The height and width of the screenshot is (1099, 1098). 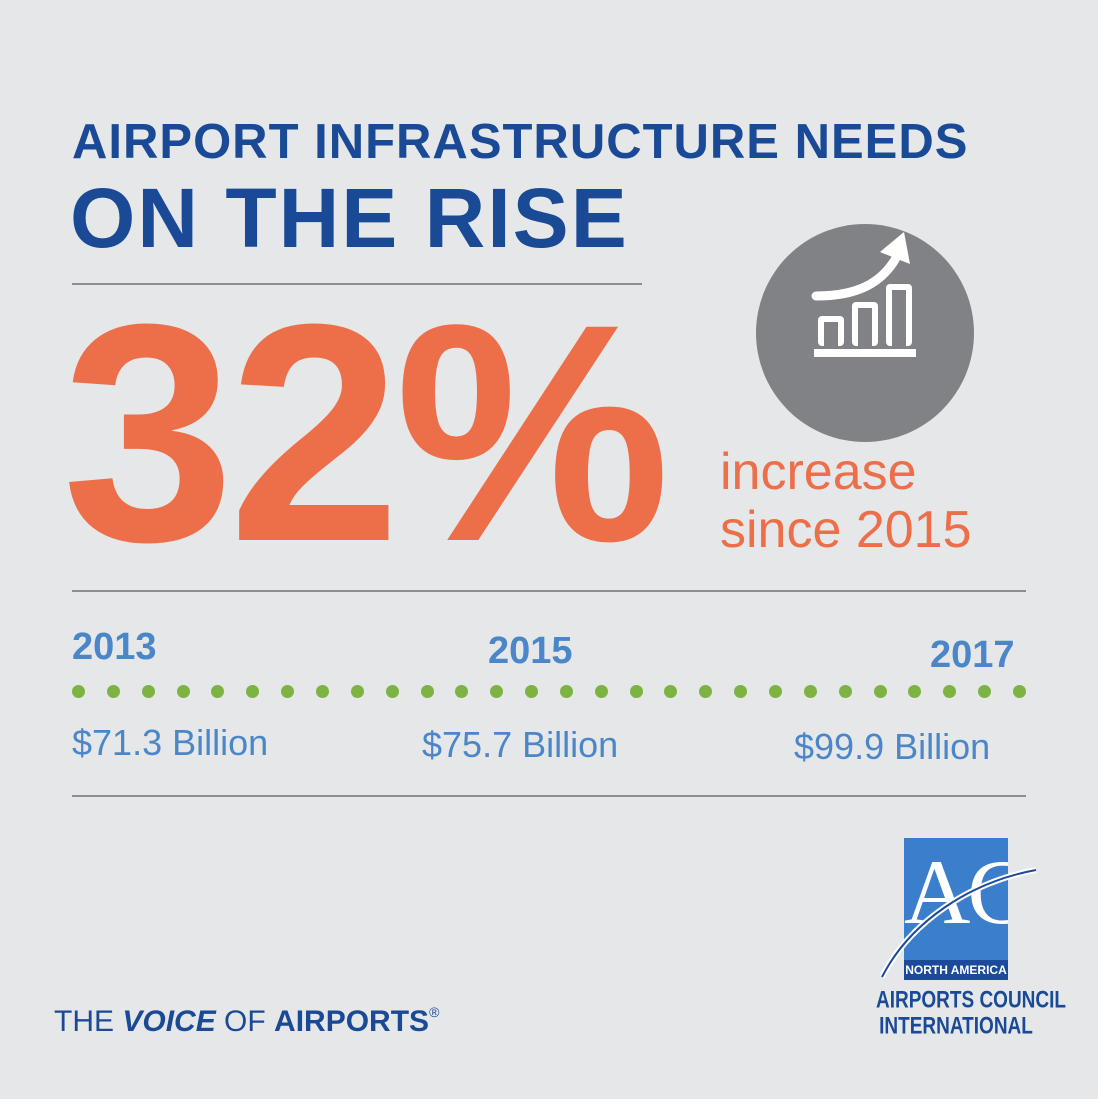 I want to click on timeline-amount-2015: $75.7 Billion, so click(x=520, y=744).